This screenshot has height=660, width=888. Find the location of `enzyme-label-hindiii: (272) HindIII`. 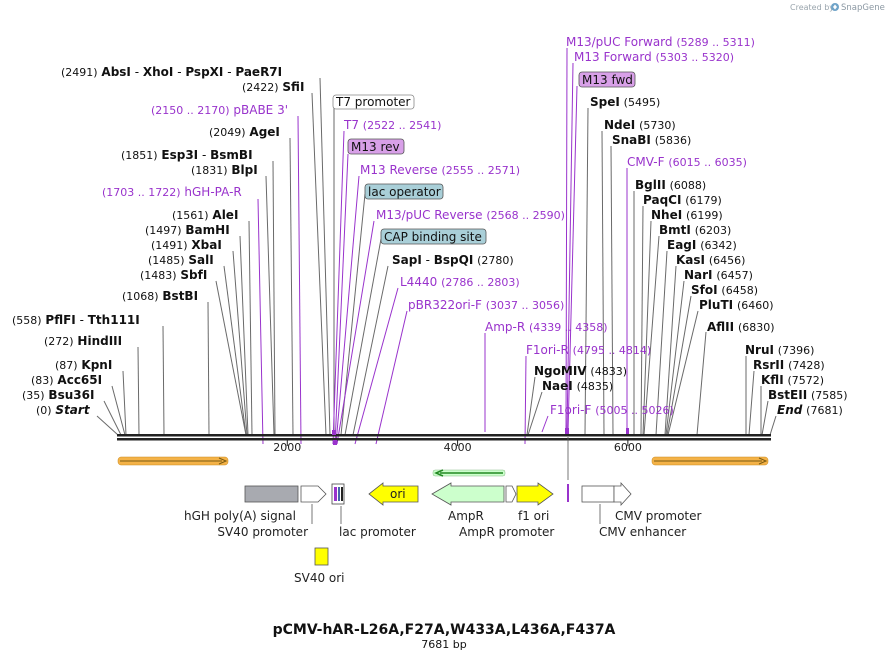

enzyme-label-hindiii: (272) HindIII is located at coordinates (83, 341).